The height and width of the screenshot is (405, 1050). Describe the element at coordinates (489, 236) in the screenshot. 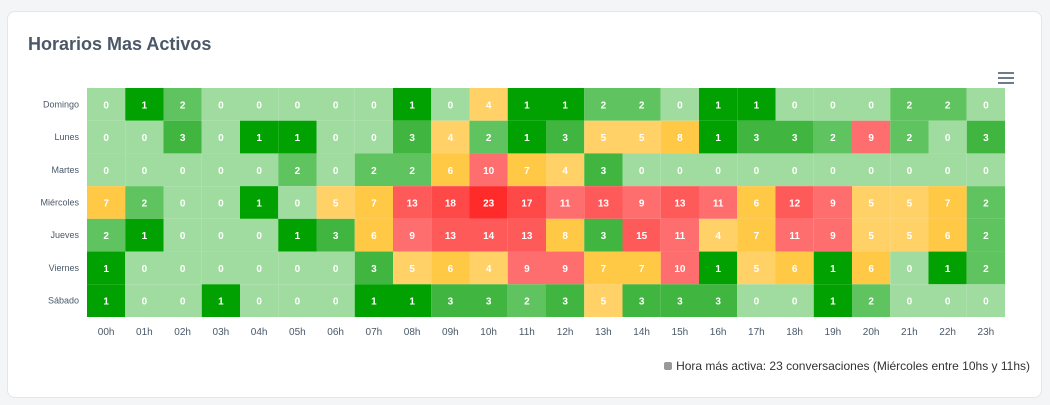

I see `cell-value-label: 14` at that location.